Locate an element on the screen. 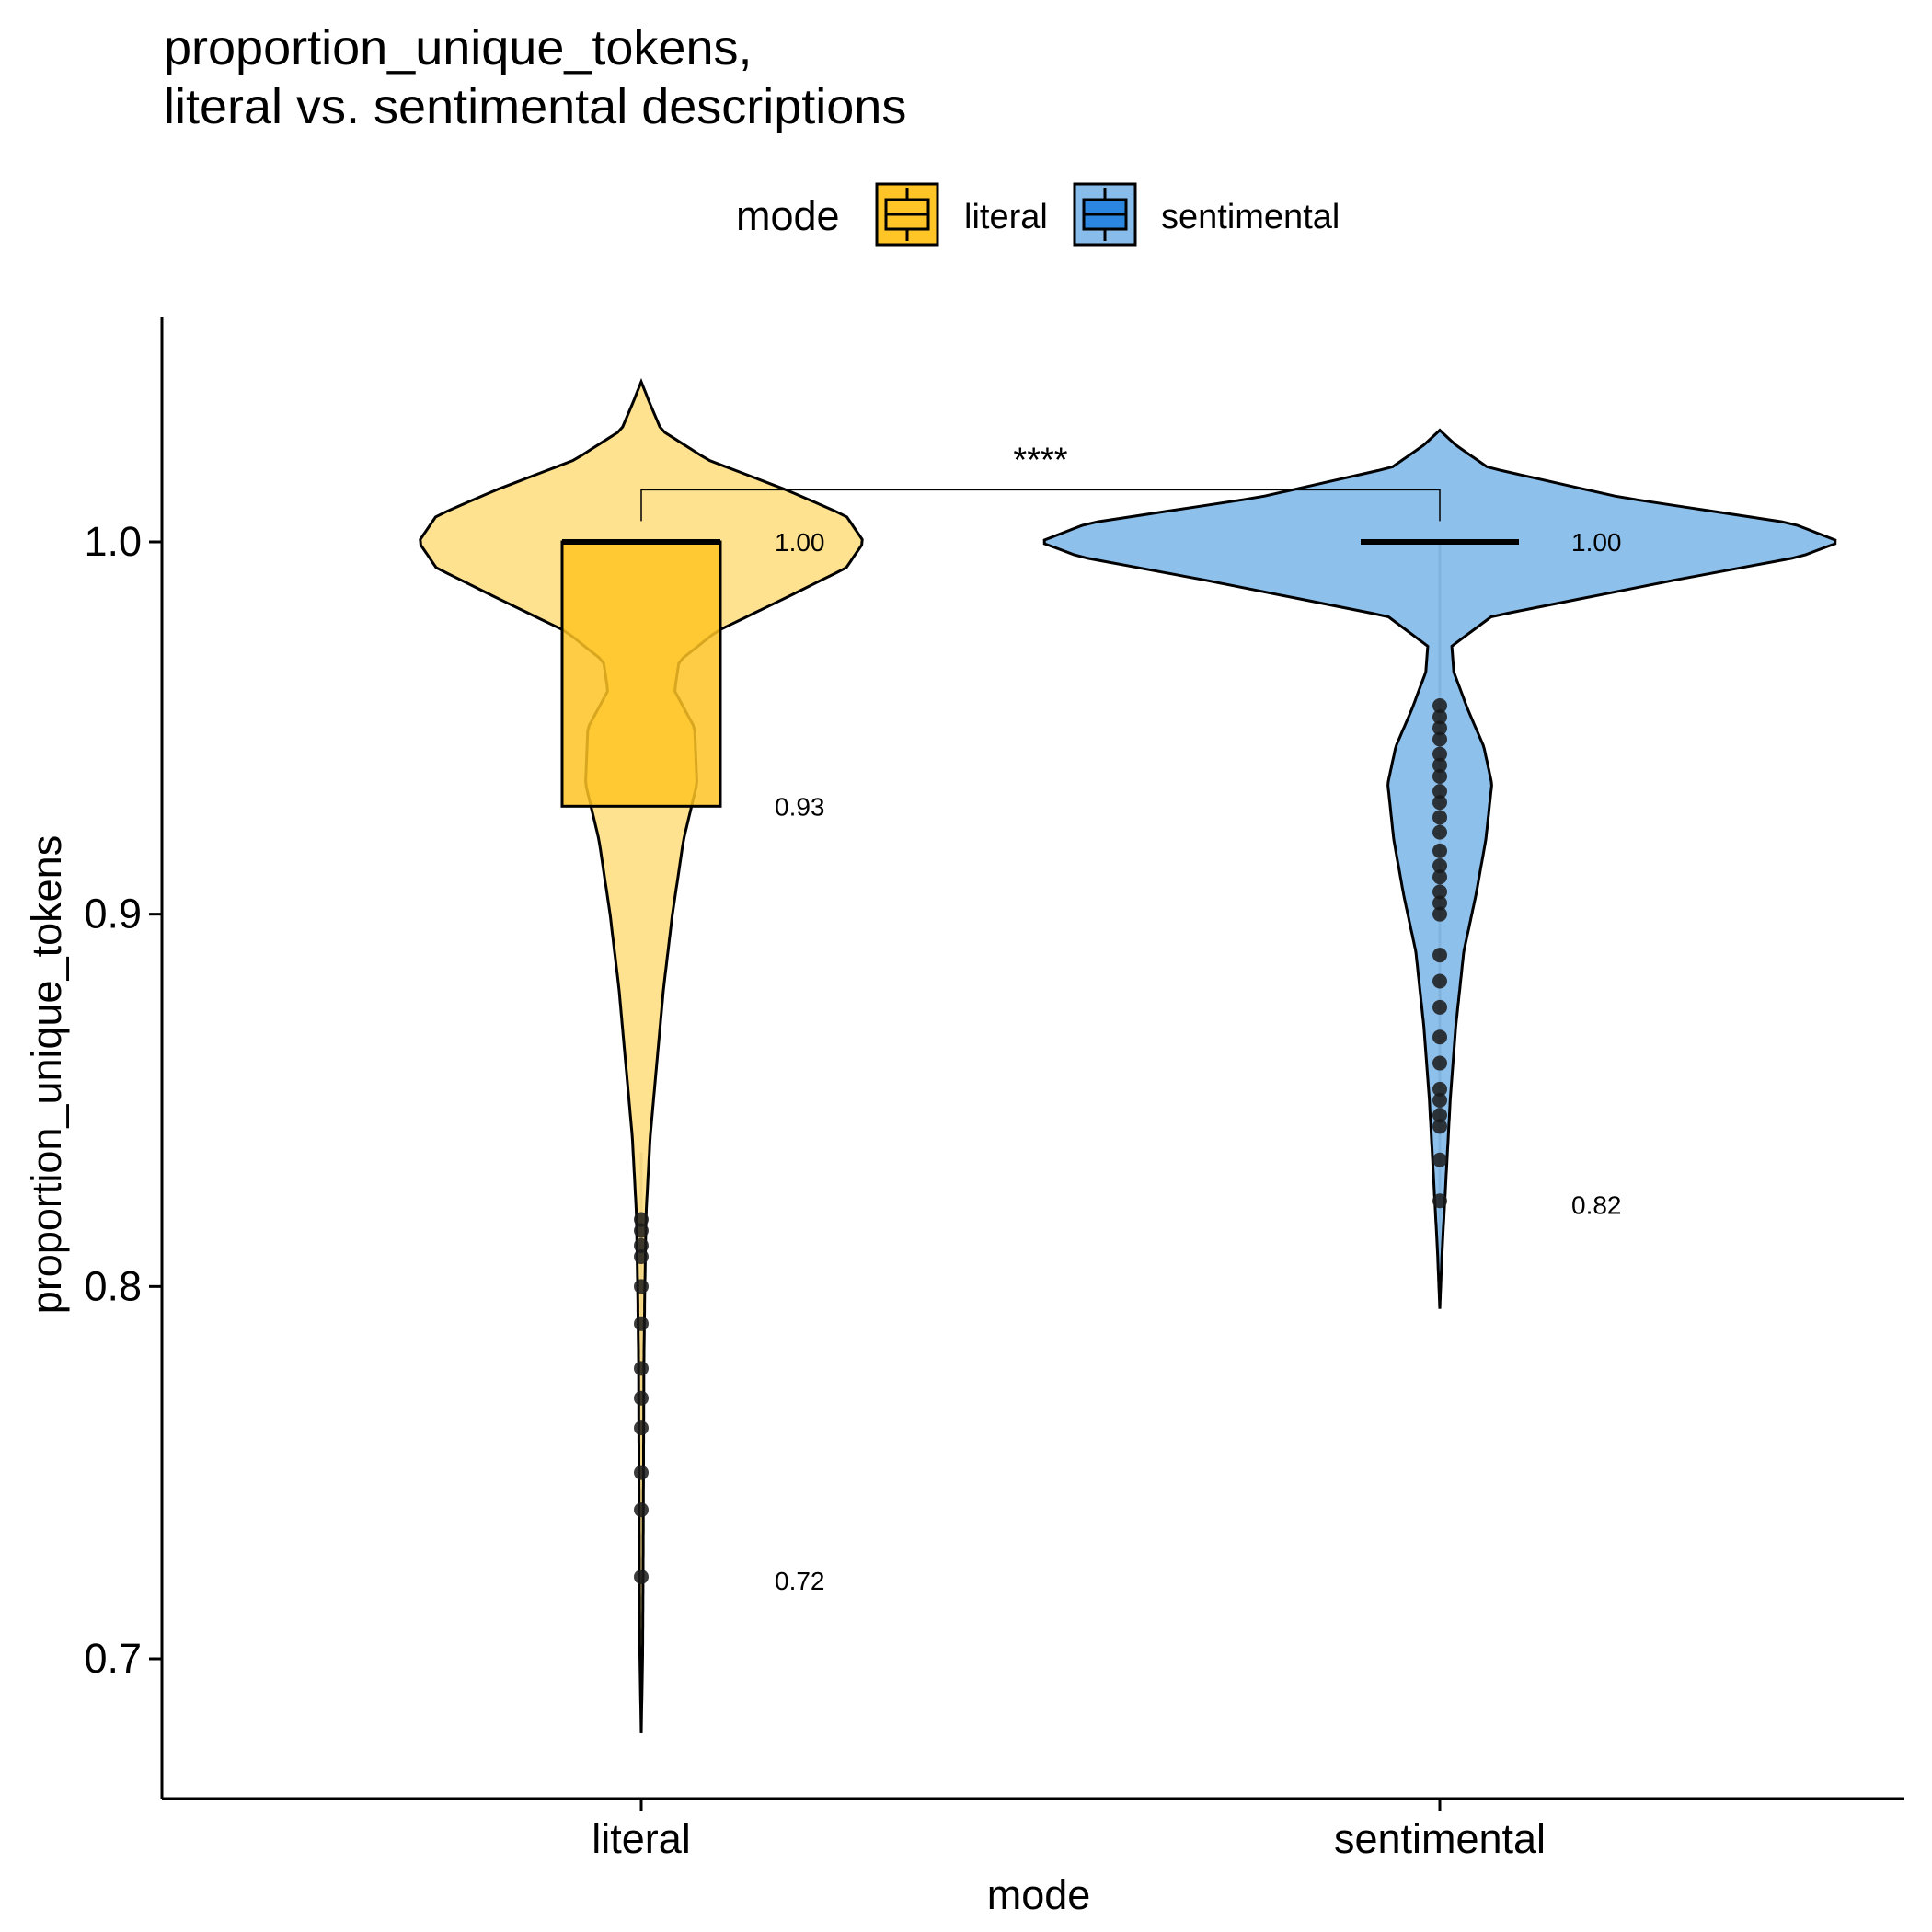 The height and width of the screenshot is (1932, 1932). value-label-literal: 0.72 is located at coordinates (800, 1581).